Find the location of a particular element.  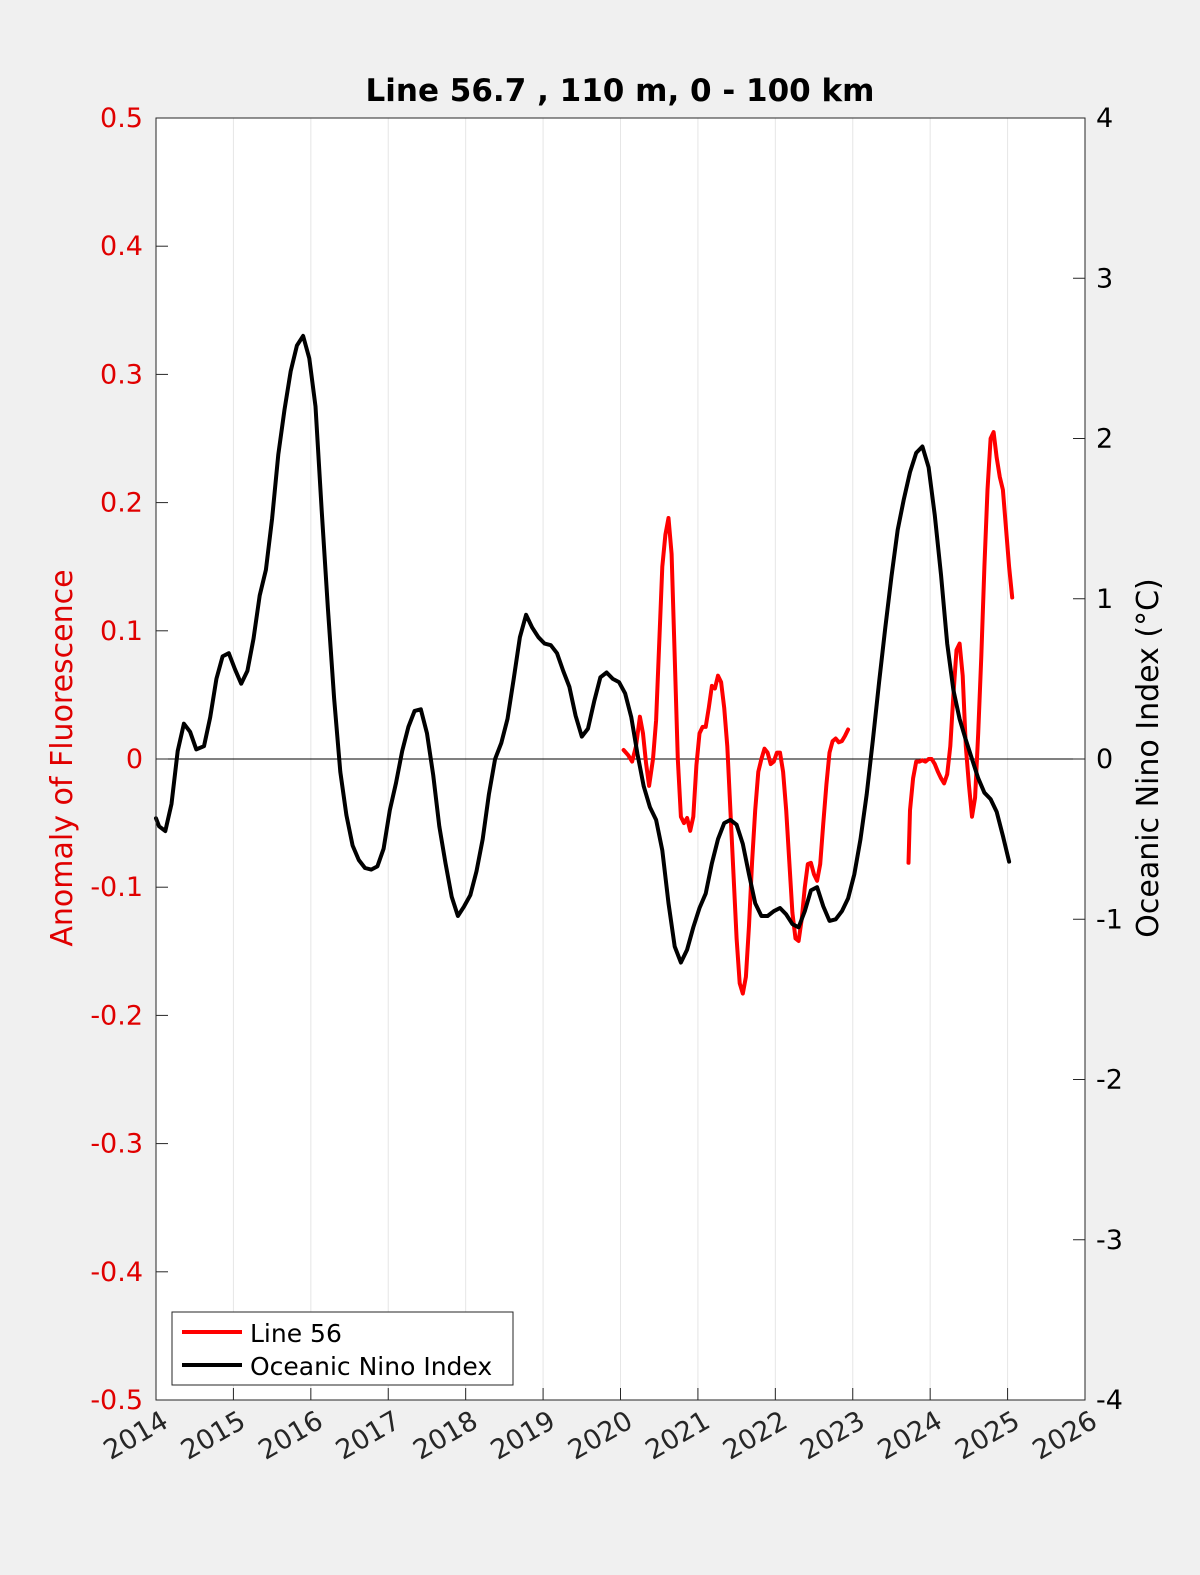

y-right-tick-label: 4 is located at coordinates (1104, 118).